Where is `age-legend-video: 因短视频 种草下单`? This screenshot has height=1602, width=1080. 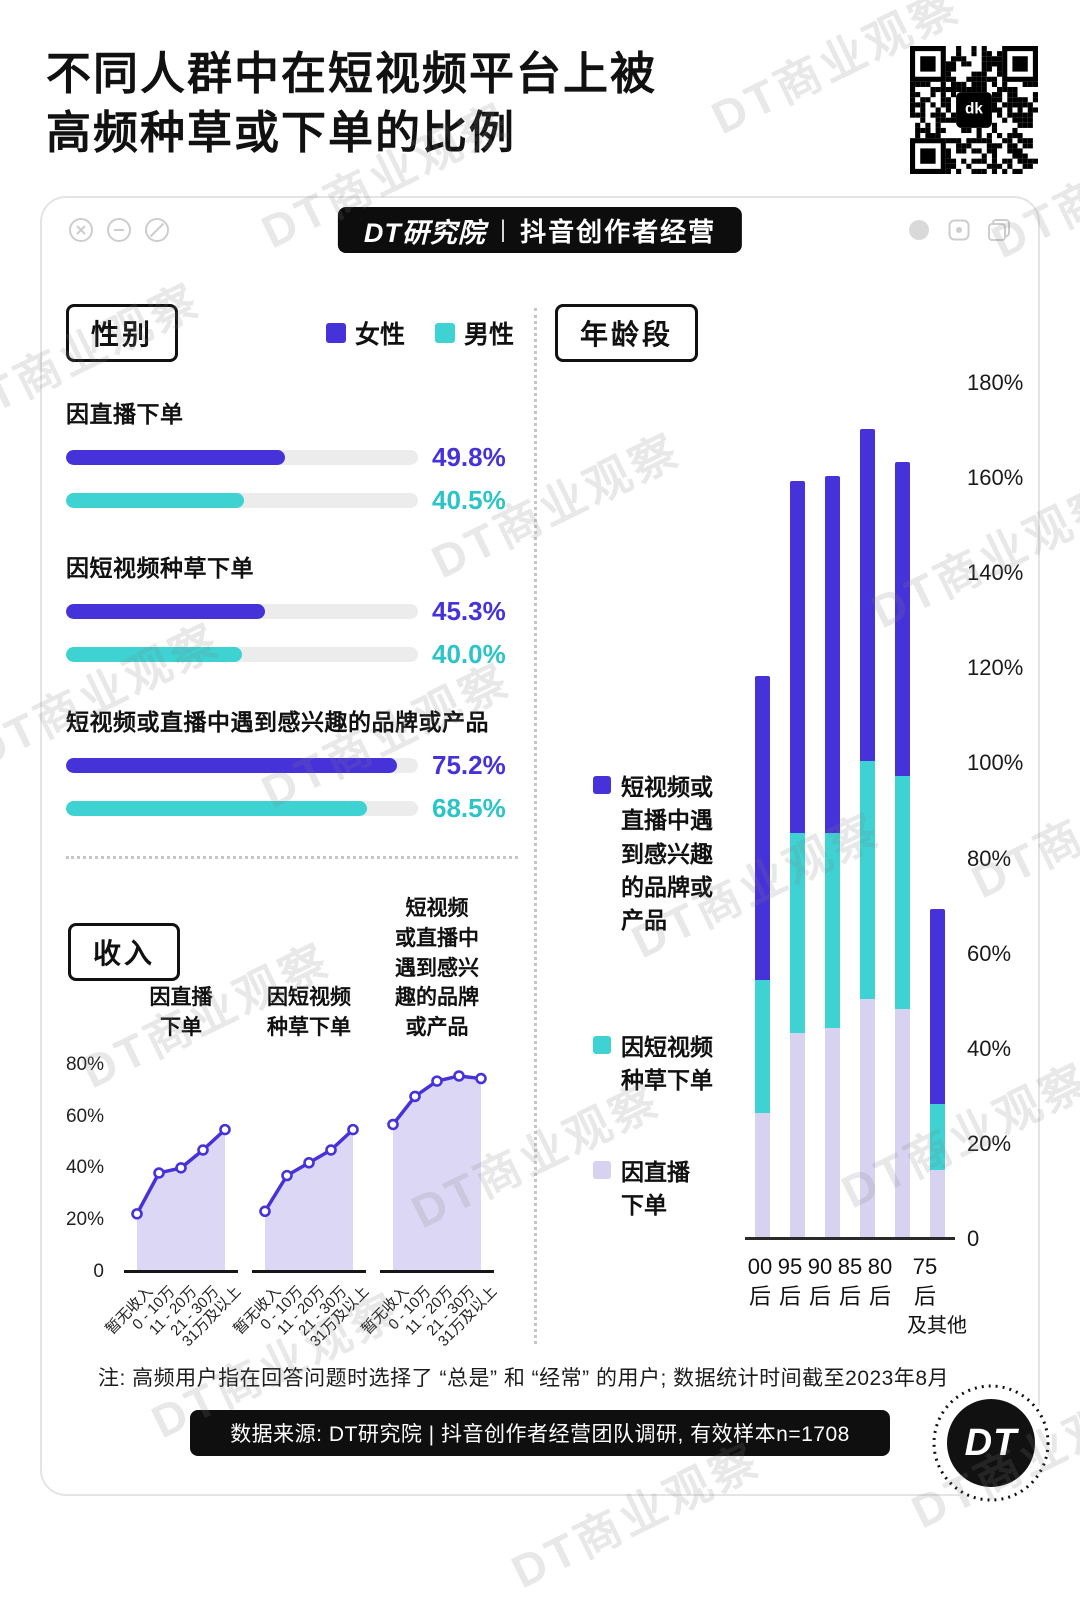
age-legend-video: 因短视频 种草下单 is located at coordinates (653, 1064).